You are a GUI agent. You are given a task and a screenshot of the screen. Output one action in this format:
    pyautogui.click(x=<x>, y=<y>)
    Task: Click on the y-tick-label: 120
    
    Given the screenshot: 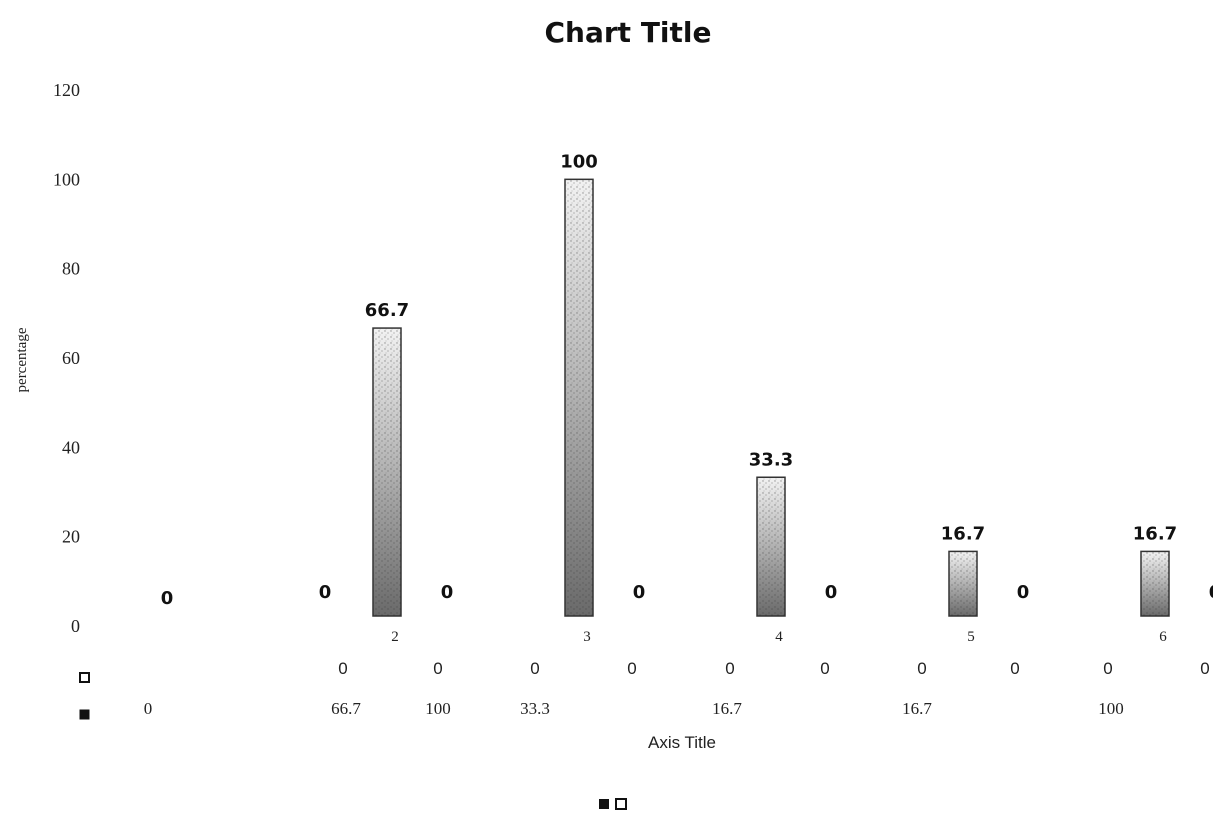 What is the action you would take?
    pyautogui.click(x=66, y=90)
    